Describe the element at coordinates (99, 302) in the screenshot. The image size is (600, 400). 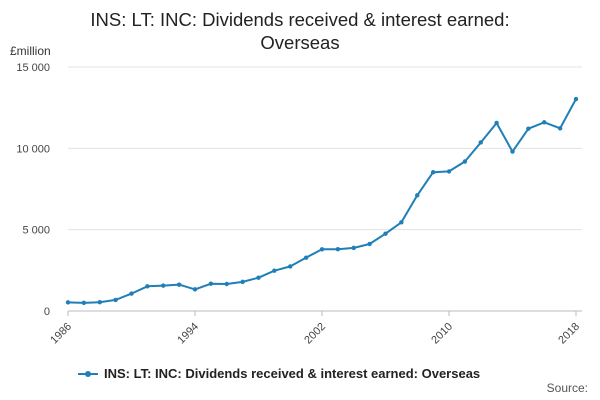
I see `data-point-1988` at that location.